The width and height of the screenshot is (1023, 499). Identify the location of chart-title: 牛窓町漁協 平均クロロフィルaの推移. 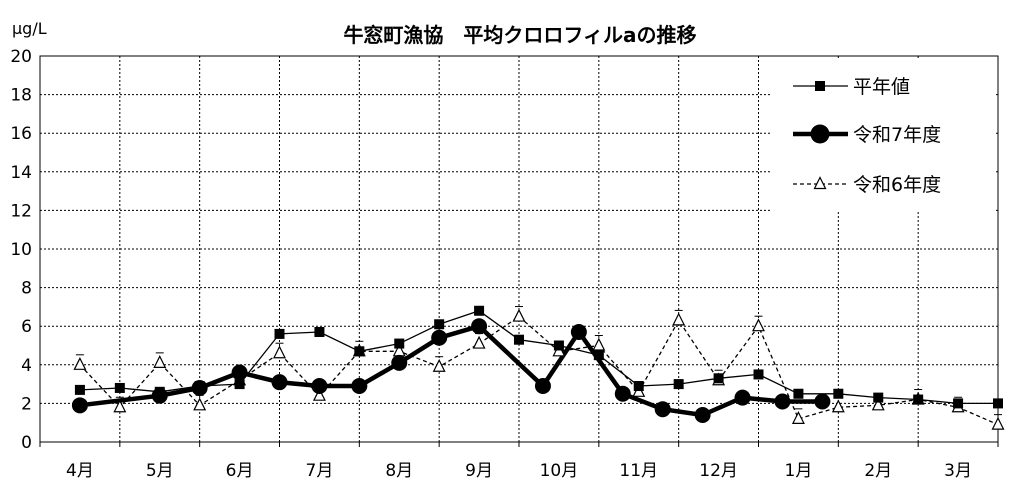
(519, 35).